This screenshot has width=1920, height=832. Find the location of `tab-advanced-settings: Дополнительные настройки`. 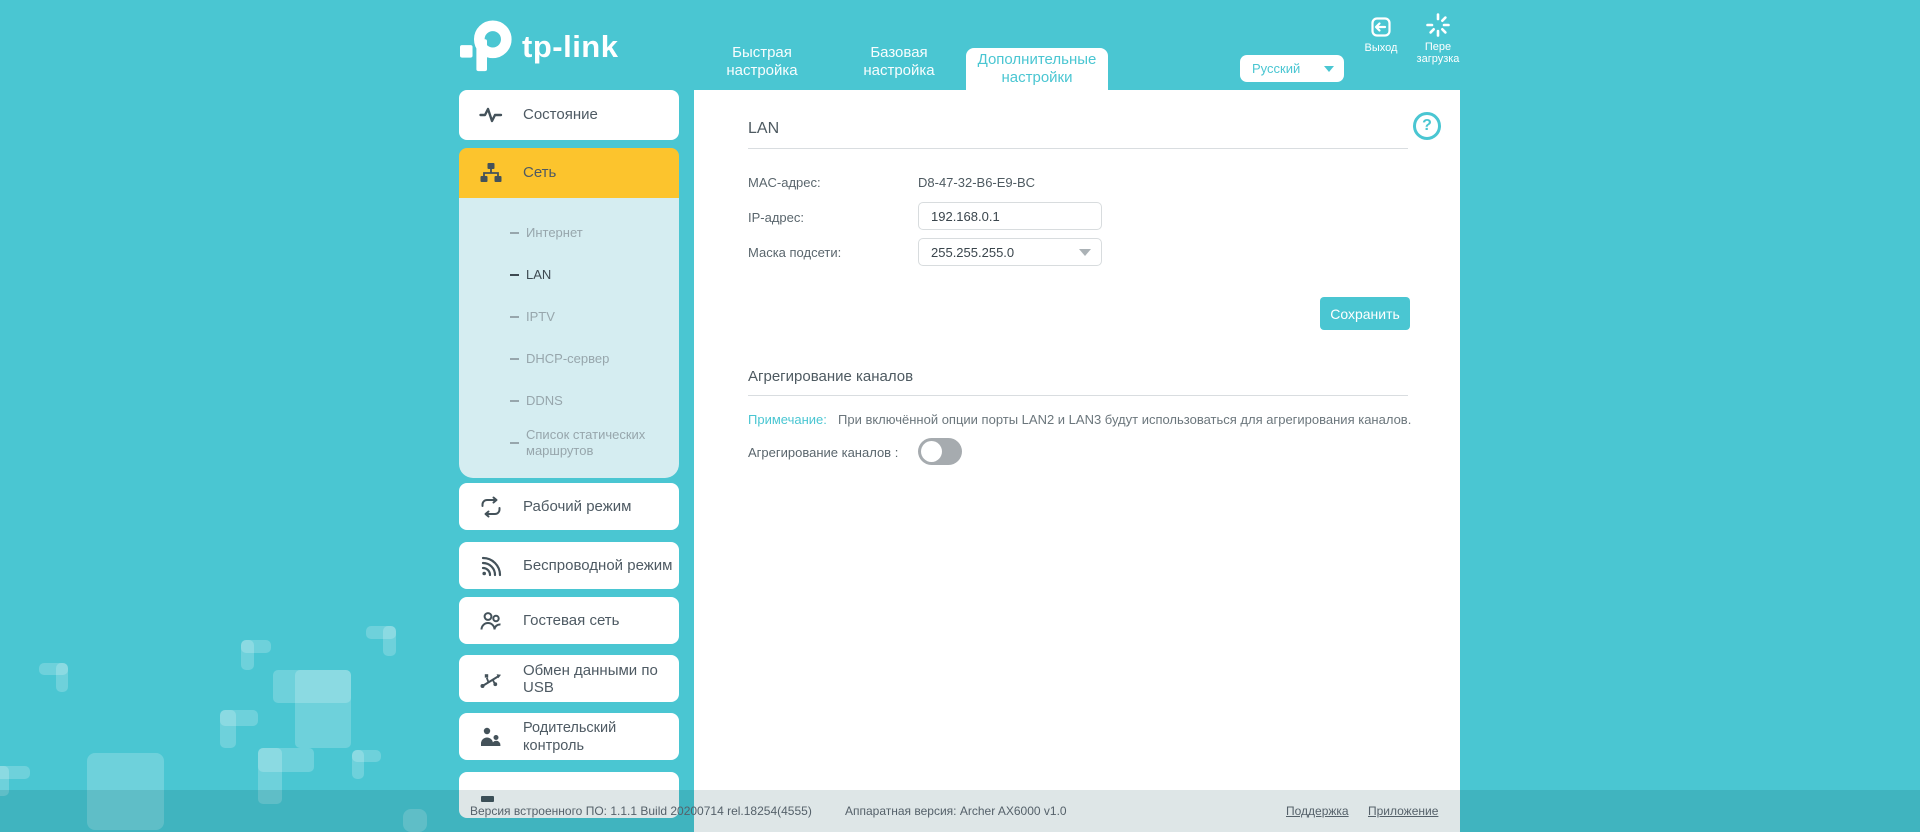

tab-advanced-settings: Дополнительные настройки is located at coordinates (1037, 69).